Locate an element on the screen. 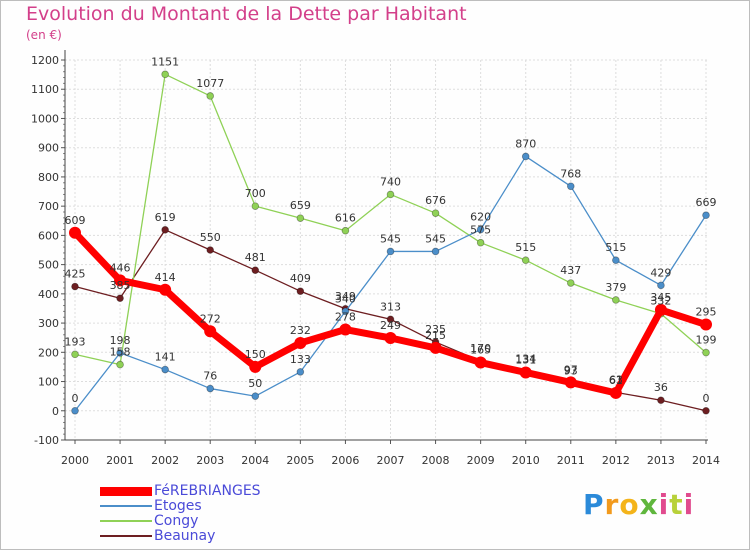 This screenshot has height=550, width=750. x-tick-label: 2012 is located at coordinates (616, 460).